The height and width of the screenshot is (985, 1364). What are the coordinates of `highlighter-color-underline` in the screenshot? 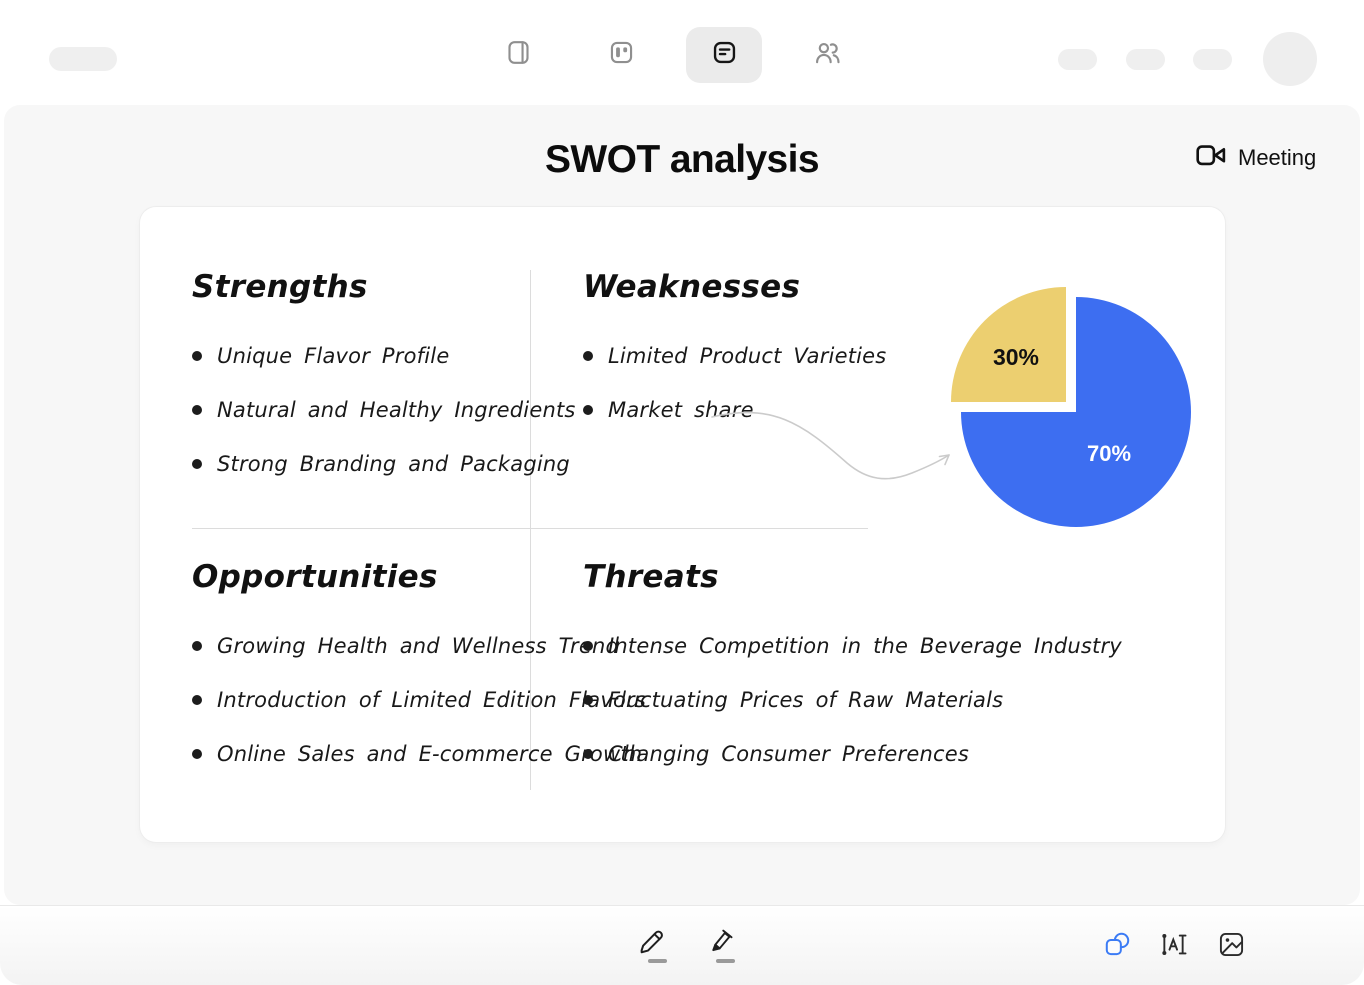 It's located at (725, 961).